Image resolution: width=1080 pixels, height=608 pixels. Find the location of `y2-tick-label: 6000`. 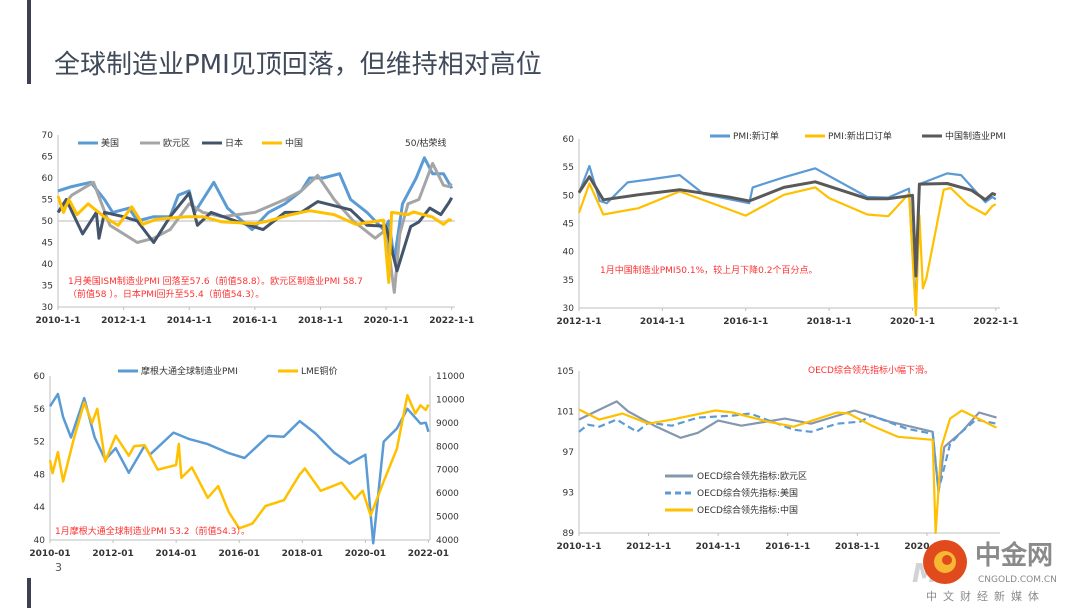

y2-tick-label: 6000 is located at coordinates (447, 494).